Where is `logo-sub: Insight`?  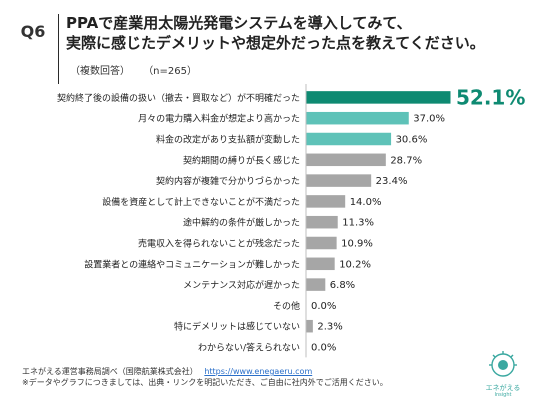 logo-sub: Insight is located at coordinates (503, 395).